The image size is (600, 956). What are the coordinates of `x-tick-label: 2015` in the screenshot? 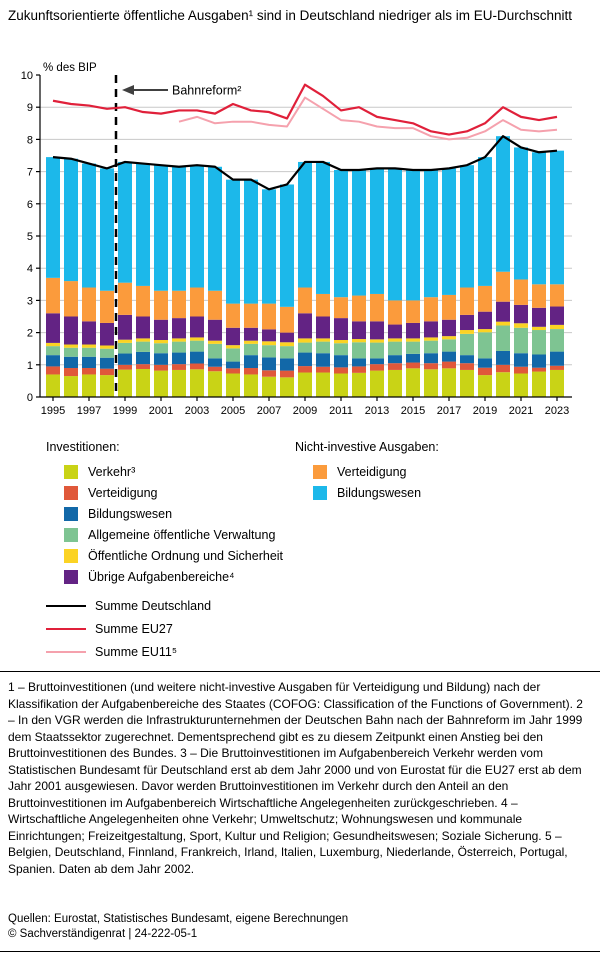 It's located at (413, 411).